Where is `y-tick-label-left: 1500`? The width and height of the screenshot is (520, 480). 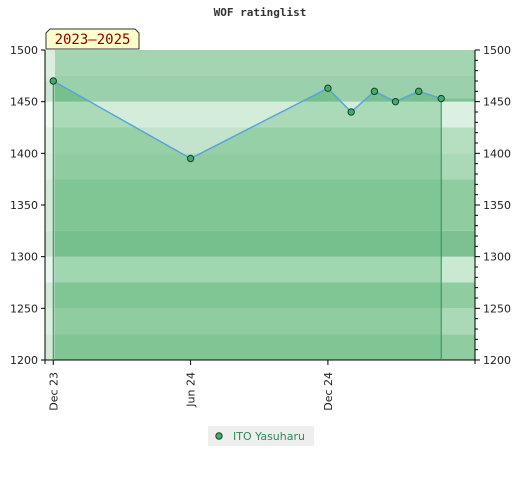
y-tick-label-left: 1500 is located at coordinates (24, 50).